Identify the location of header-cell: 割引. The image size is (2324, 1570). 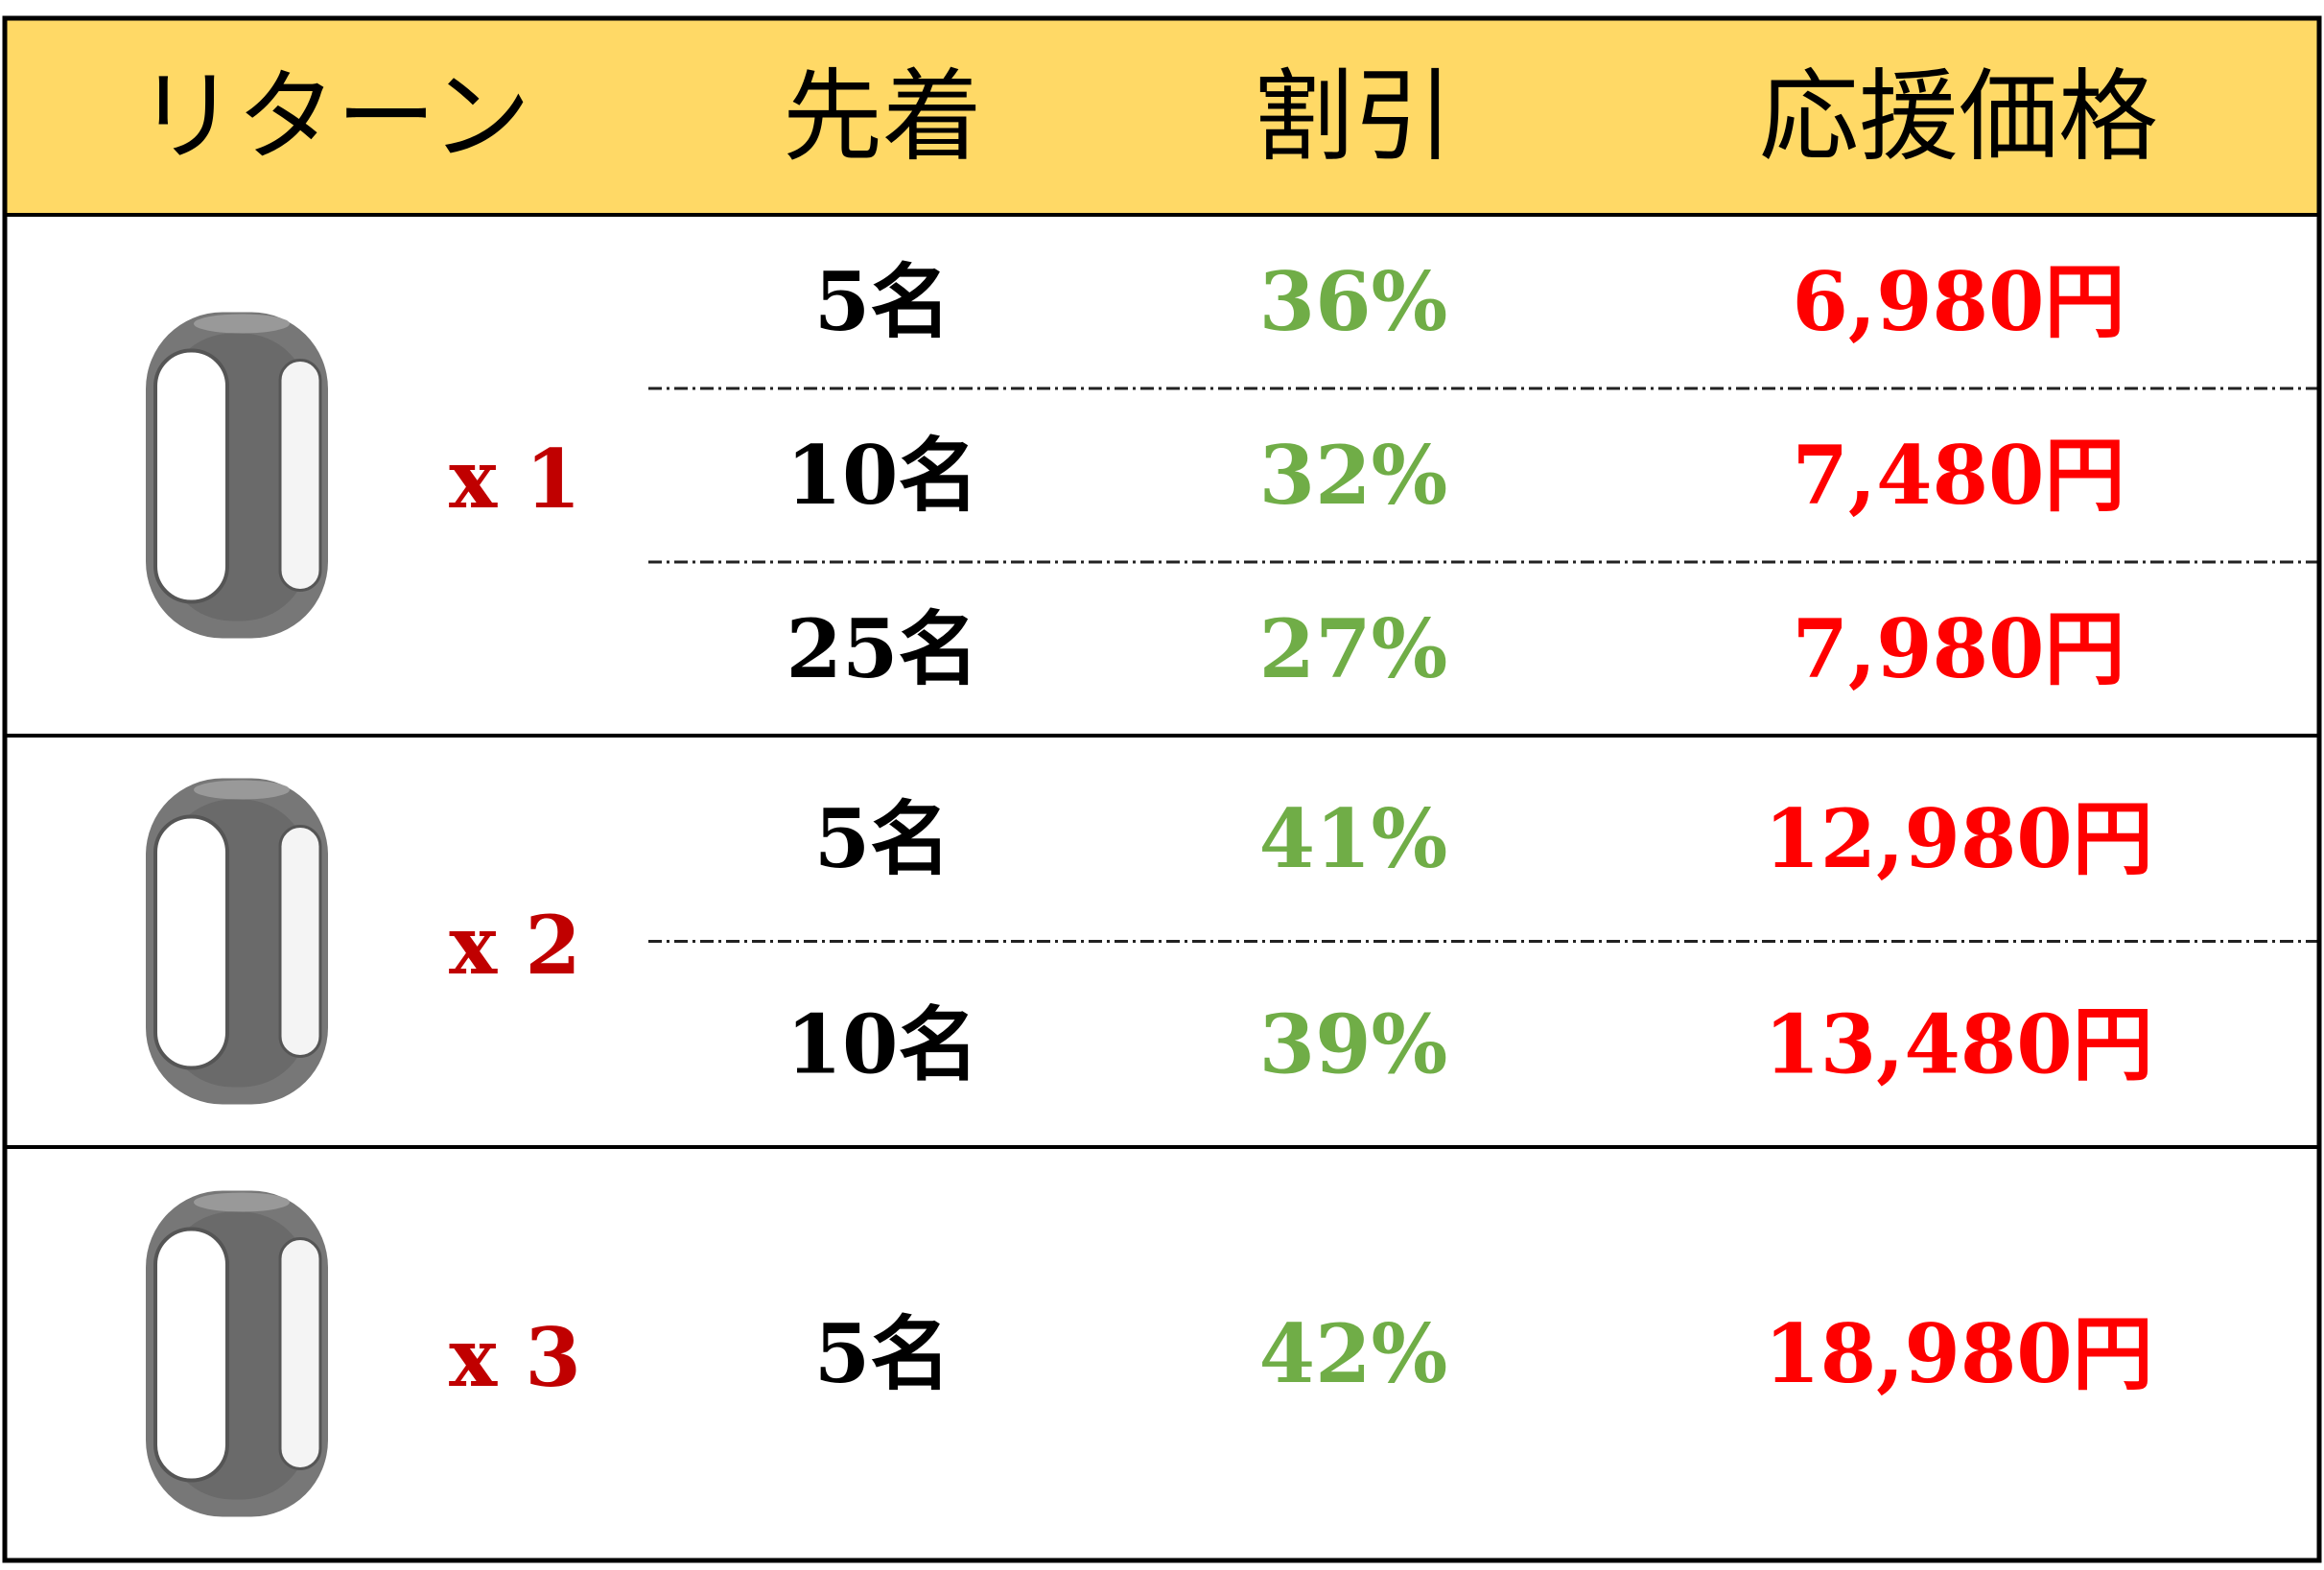
(1353, 117).